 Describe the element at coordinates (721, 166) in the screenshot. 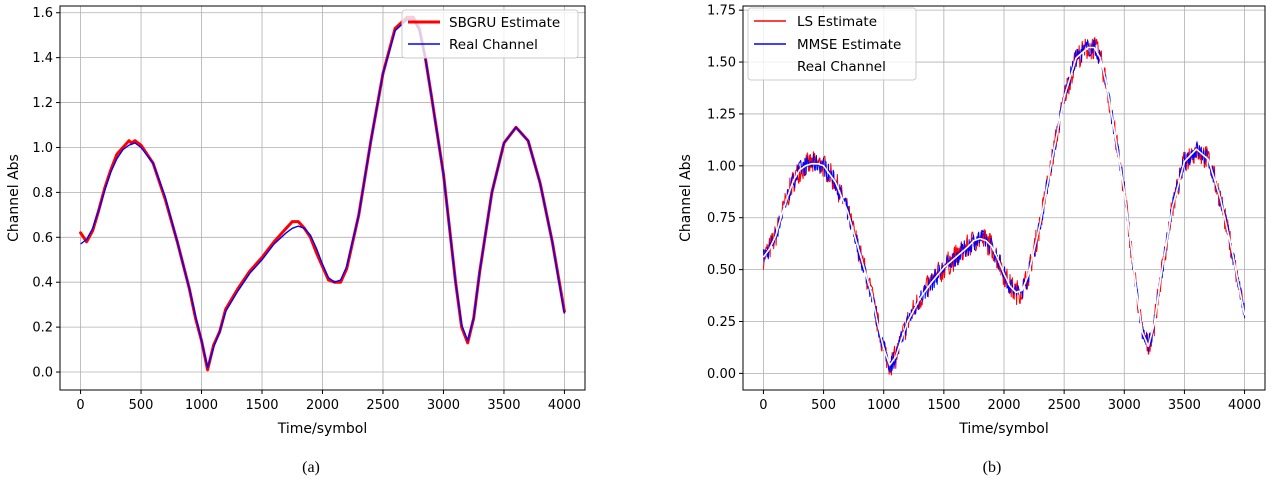

I see `y-tick-label: 1.00` at that location.